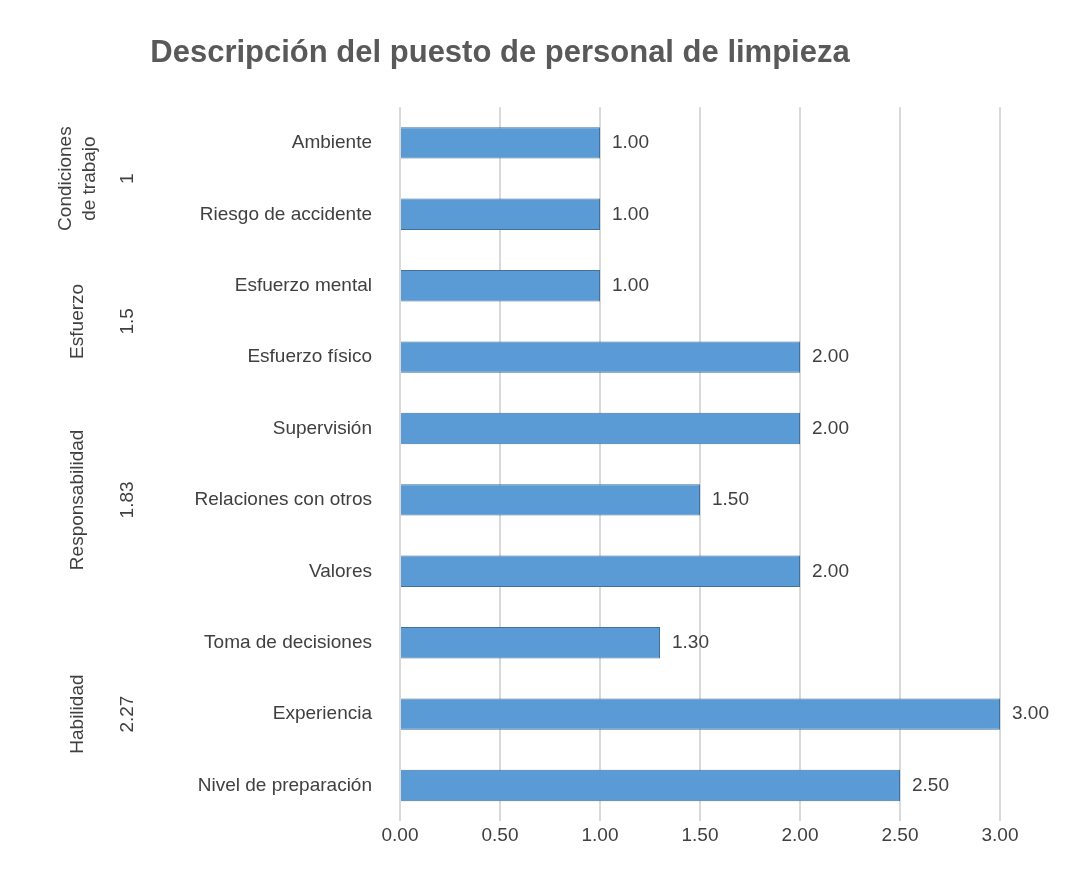 The height and width of the screenshot is (875, 1066). I want to click on y-tick-label: Esfuerzo mental, so click(303, 284).